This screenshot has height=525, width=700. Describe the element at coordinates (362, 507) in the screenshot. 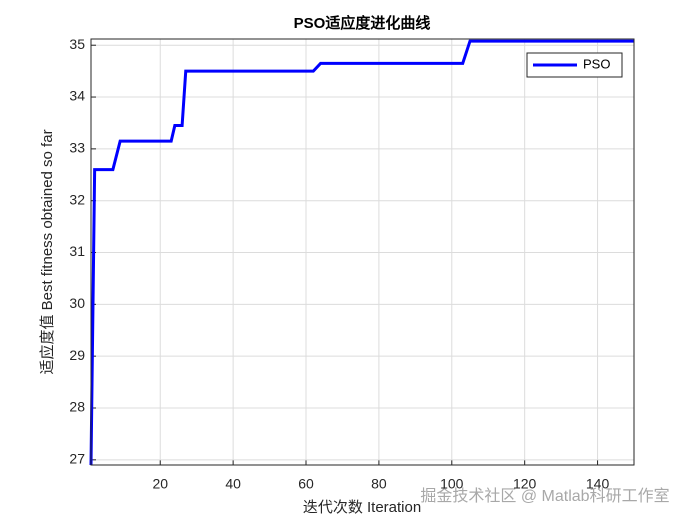

I see `x-axis-label: 迭代次数 Iteration` at that location.